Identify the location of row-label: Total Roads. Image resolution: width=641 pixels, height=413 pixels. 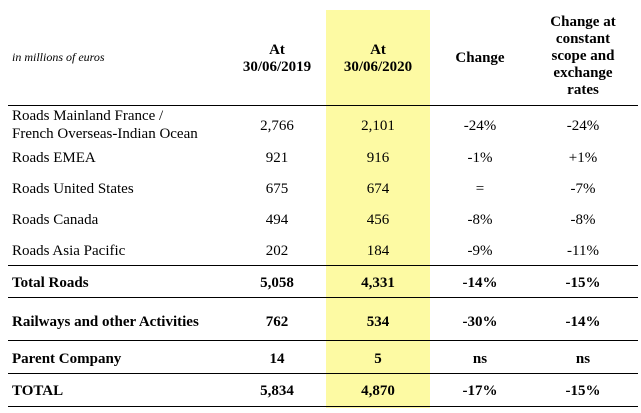
(50, 283).